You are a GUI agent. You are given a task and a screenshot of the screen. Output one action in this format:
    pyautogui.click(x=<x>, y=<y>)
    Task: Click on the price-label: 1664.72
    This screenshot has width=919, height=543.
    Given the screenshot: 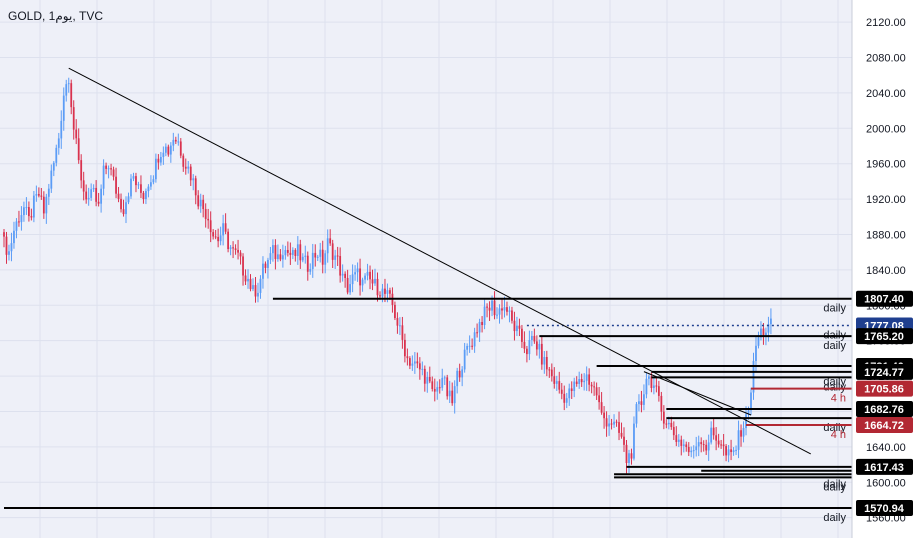 What is the action you would take?
    pyautogui.click(x=884, y=426)
    